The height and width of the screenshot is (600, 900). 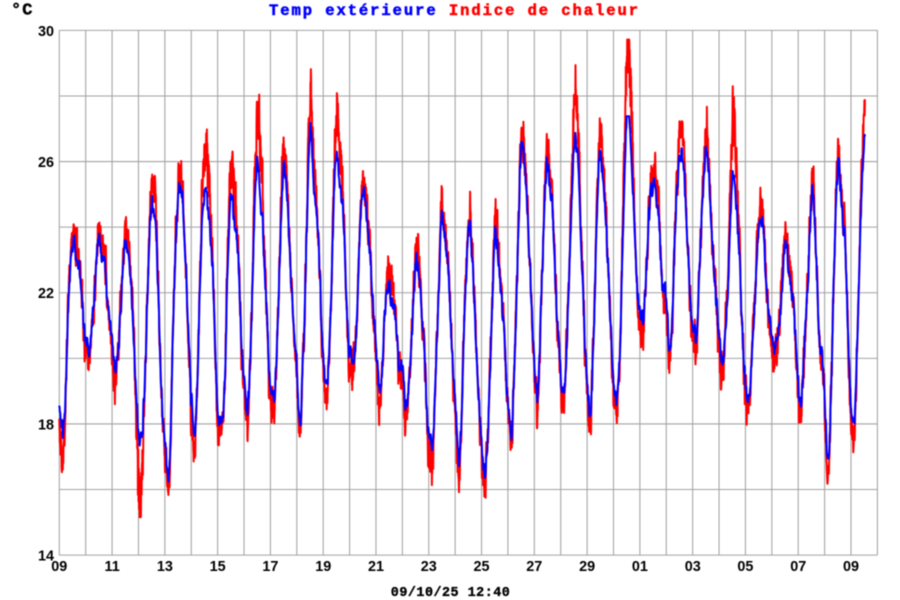 What do you see at coordinates (46, 557) in the screenshot?
I see `svg-text: 14` at bounding box center [46, 557].